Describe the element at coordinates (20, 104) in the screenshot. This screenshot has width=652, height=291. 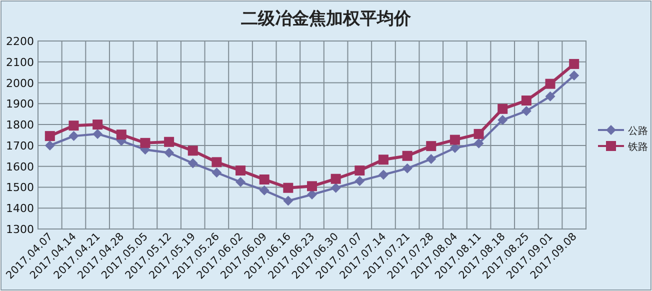
I see `y-tick-label: 1900` at that location.